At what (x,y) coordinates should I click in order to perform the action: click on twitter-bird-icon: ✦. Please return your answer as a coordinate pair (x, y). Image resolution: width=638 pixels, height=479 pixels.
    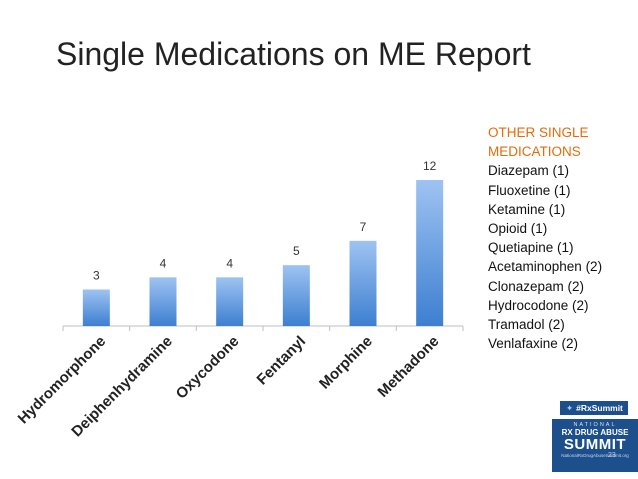
    Looking at the image, I should click on (570, 408).